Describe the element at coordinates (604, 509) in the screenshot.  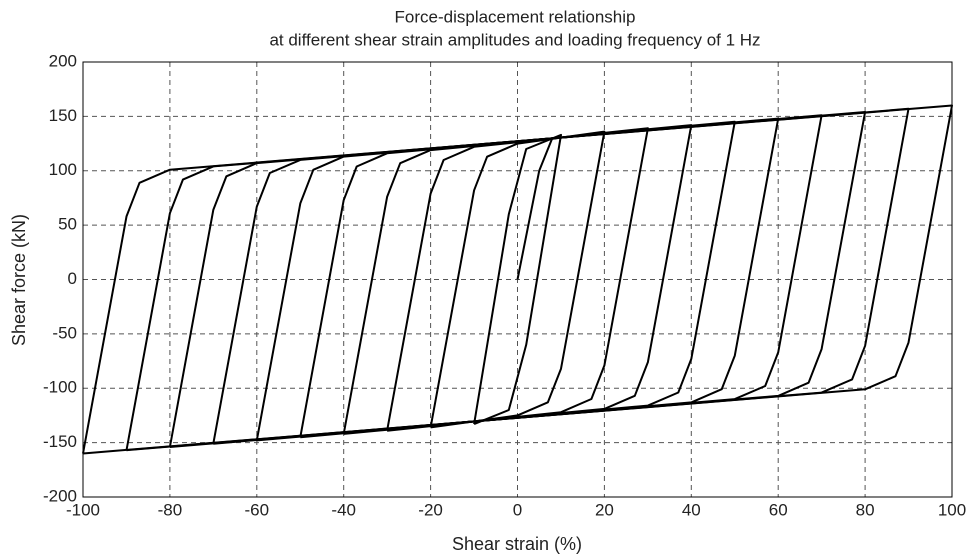
I see `x-tick-label: 20` at that location.